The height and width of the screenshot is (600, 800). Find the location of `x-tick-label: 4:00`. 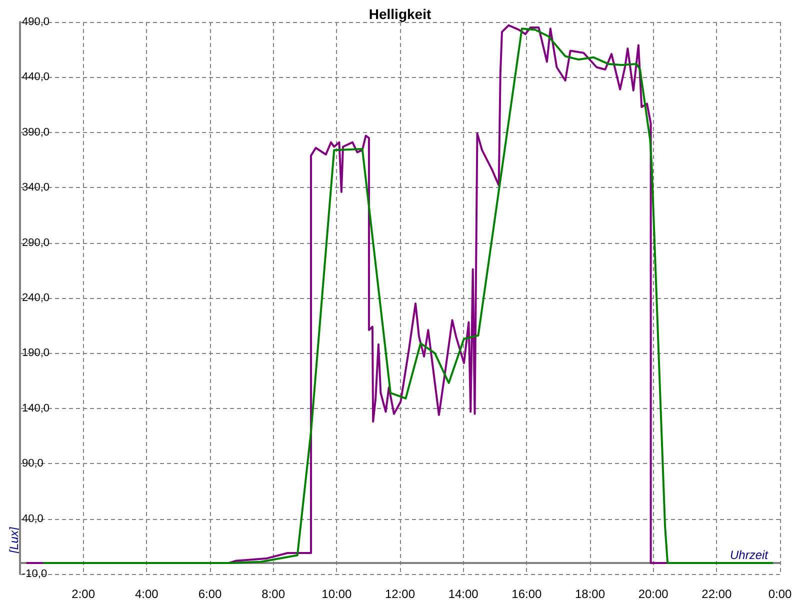

x-tick-label: 4:00 is located at coordinates (146, 593).